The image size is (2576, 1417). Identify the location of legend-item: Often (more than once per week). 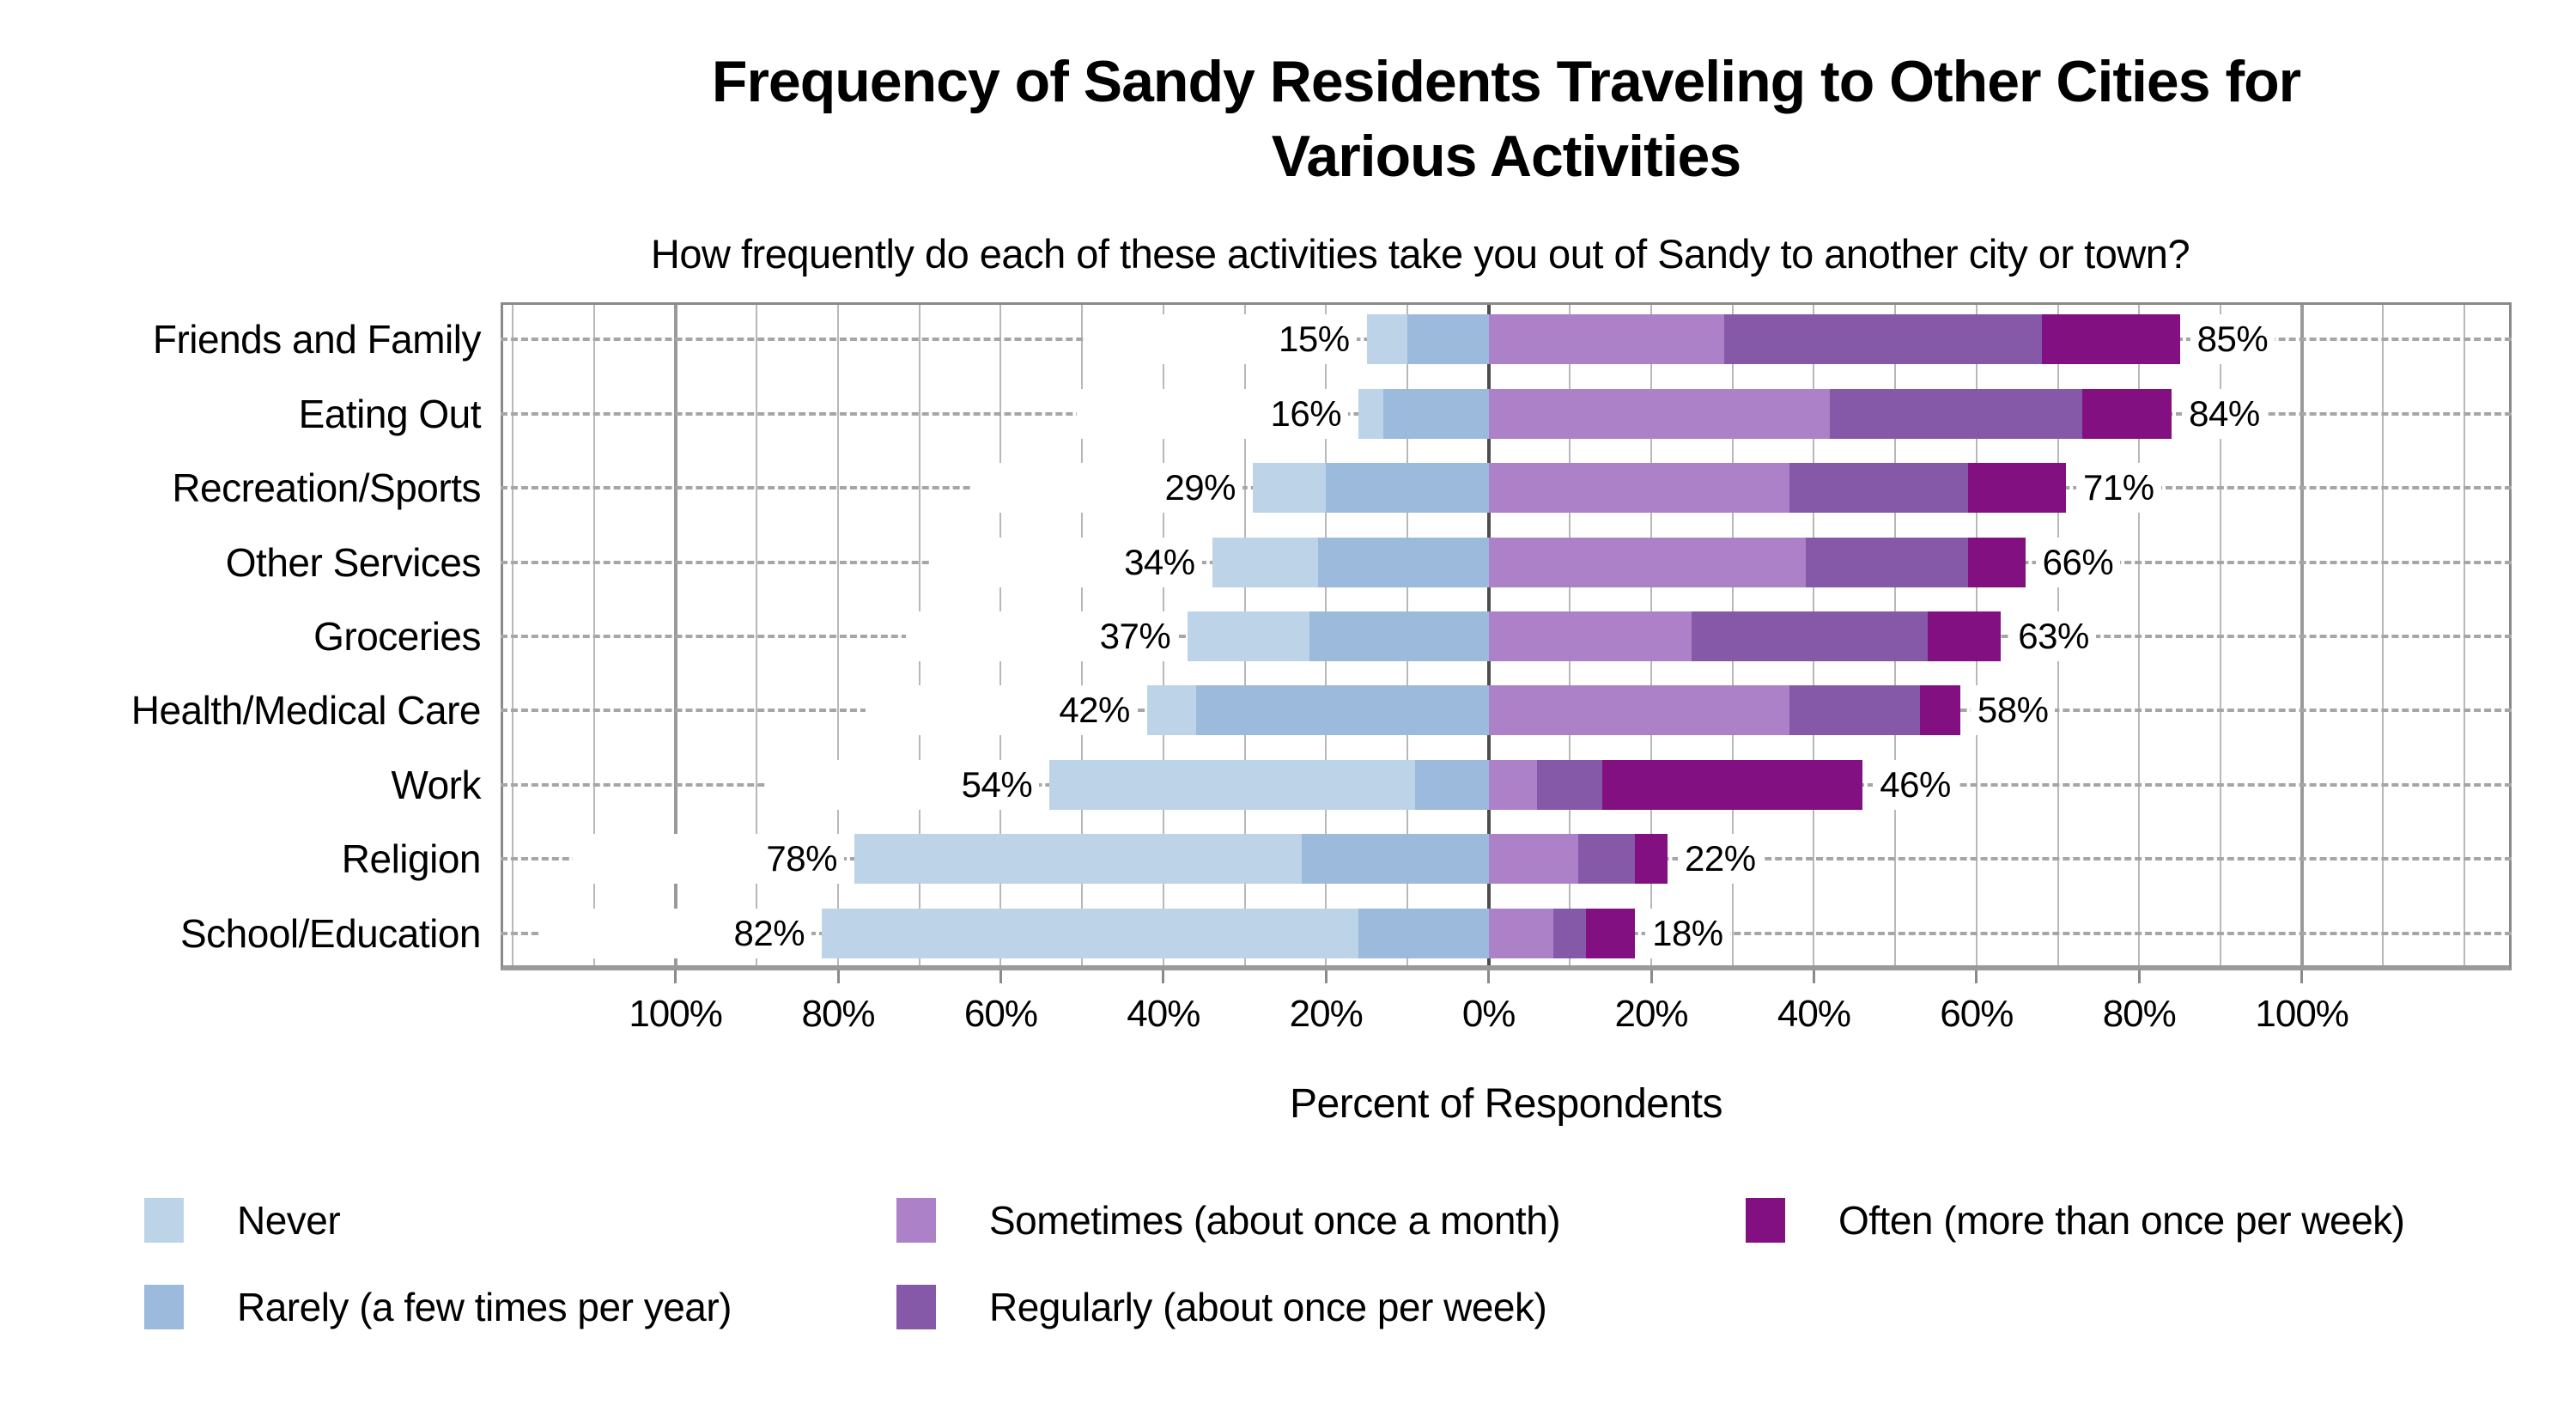
(2075, 1220).